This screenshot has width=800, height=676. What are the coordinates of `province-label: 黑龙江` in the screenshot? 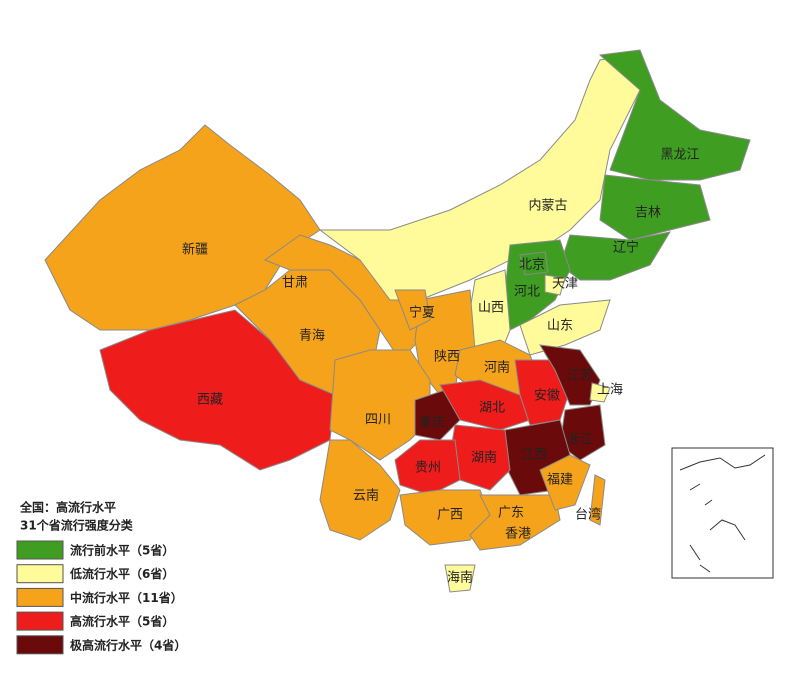 It's located at (679, 155).